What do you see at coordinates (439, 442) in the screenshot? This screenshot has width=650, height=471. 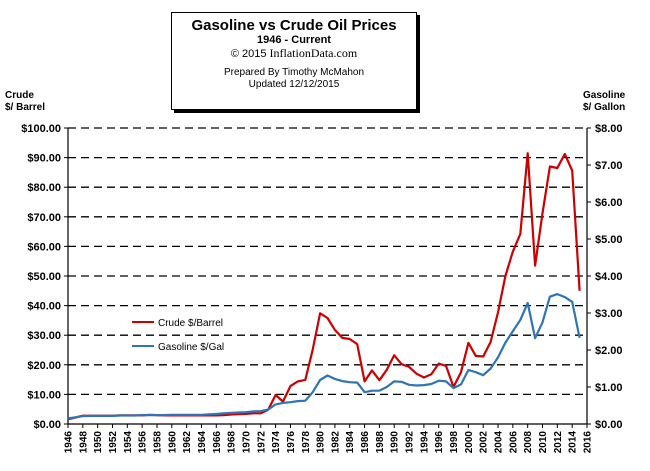 I see `x-tick-label: 1996` at bounding box center [439, 442].